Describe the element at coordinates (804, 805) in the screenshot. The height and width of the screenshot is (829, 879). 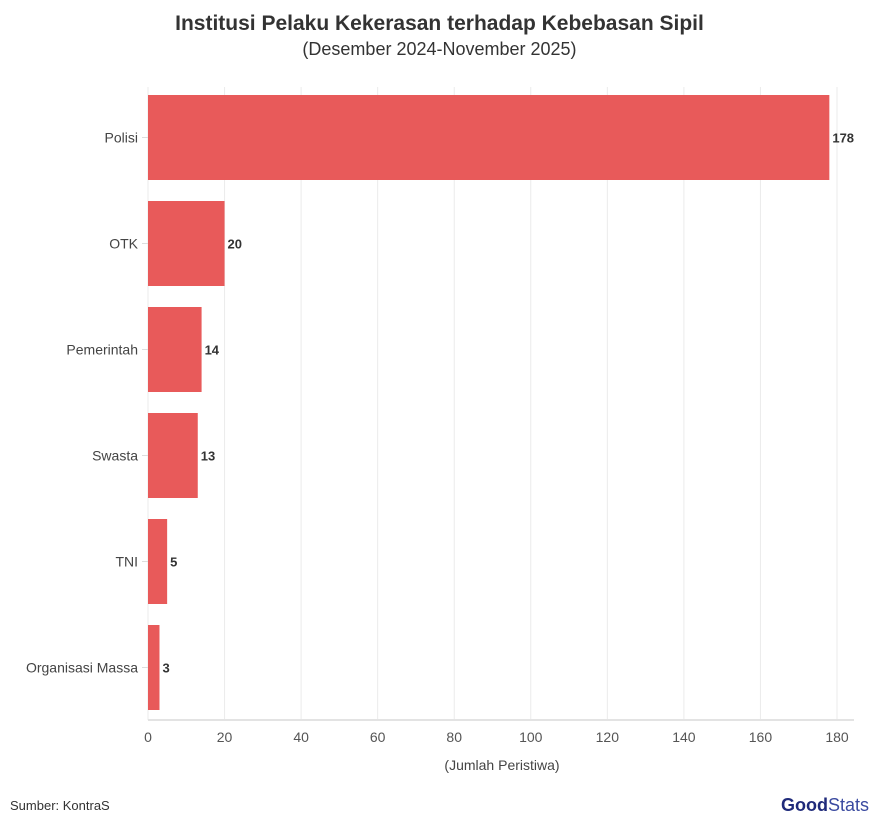
I see `logo-bold: Good` at that location.